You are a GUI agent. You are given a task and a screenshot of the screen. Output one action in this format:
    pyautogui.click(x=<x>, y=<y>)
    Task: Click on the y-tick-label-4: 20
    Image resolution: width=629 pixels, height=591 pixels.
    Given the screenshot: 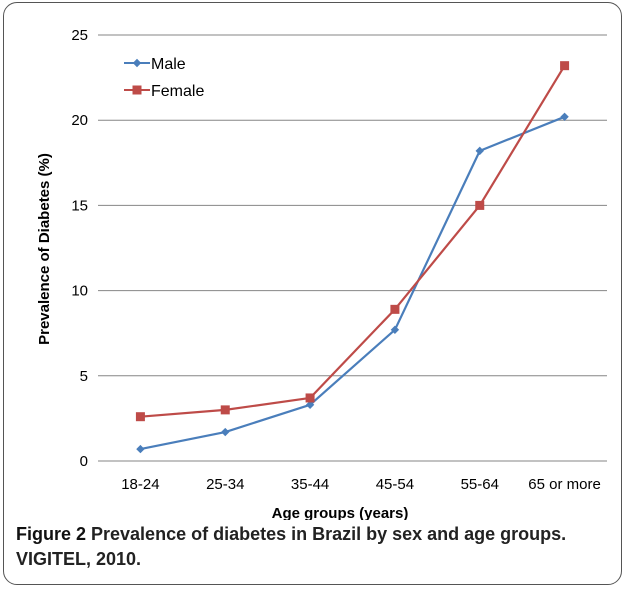 What is the action you would take?
    pyautogui.click(x=79, y=120)
    